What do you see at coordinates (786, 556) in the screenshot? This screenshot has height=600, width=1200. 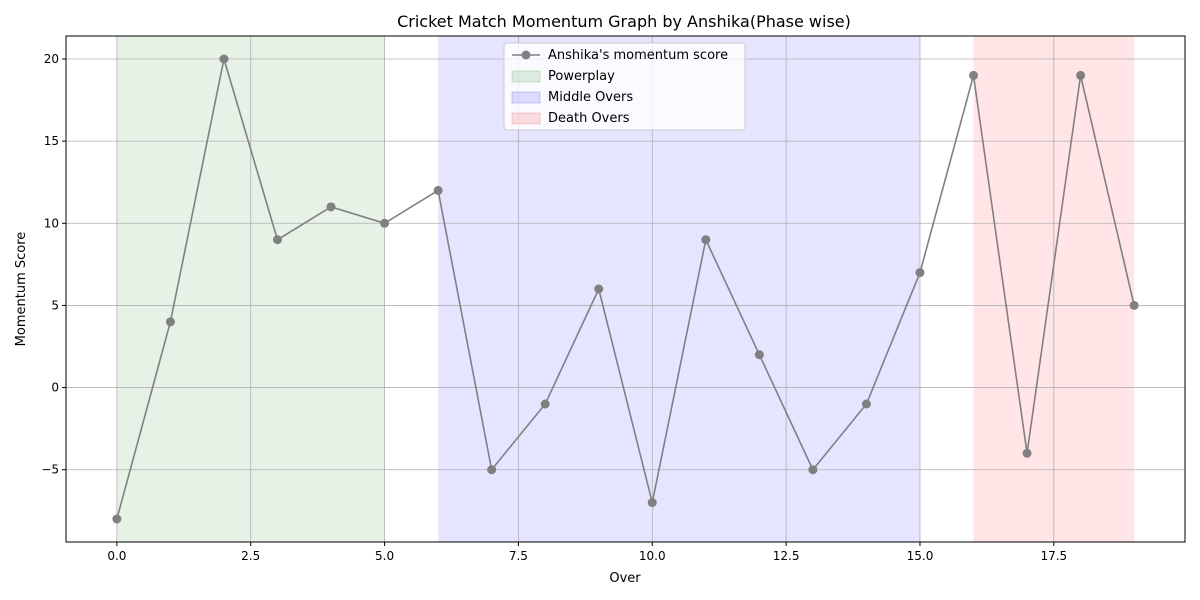 I see `x-tick-label: 12.5` at bounding box center [786, 556].